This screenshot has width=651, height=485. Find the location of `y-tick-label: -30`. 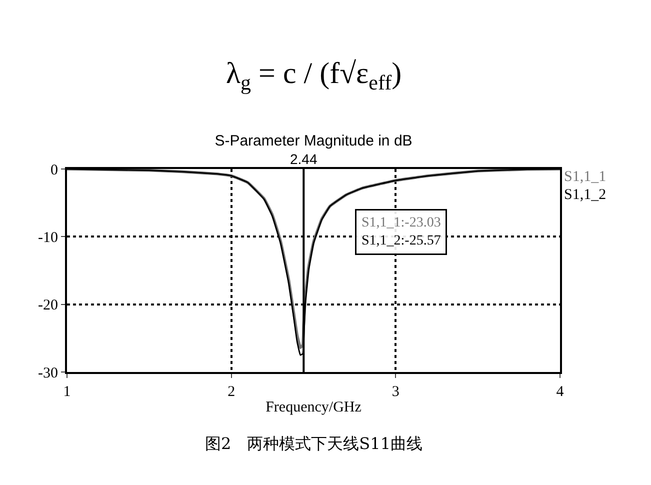

y-tick-label: -30 is located at coordinates (48, 373).